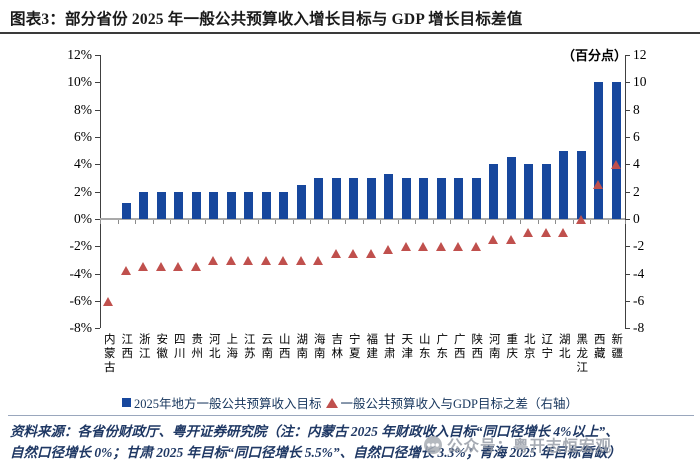  What do you see at coordinates (81, 246) in the screenshot?
I see `y-axis-label-left: -2%` at bounding box center [81, 246].